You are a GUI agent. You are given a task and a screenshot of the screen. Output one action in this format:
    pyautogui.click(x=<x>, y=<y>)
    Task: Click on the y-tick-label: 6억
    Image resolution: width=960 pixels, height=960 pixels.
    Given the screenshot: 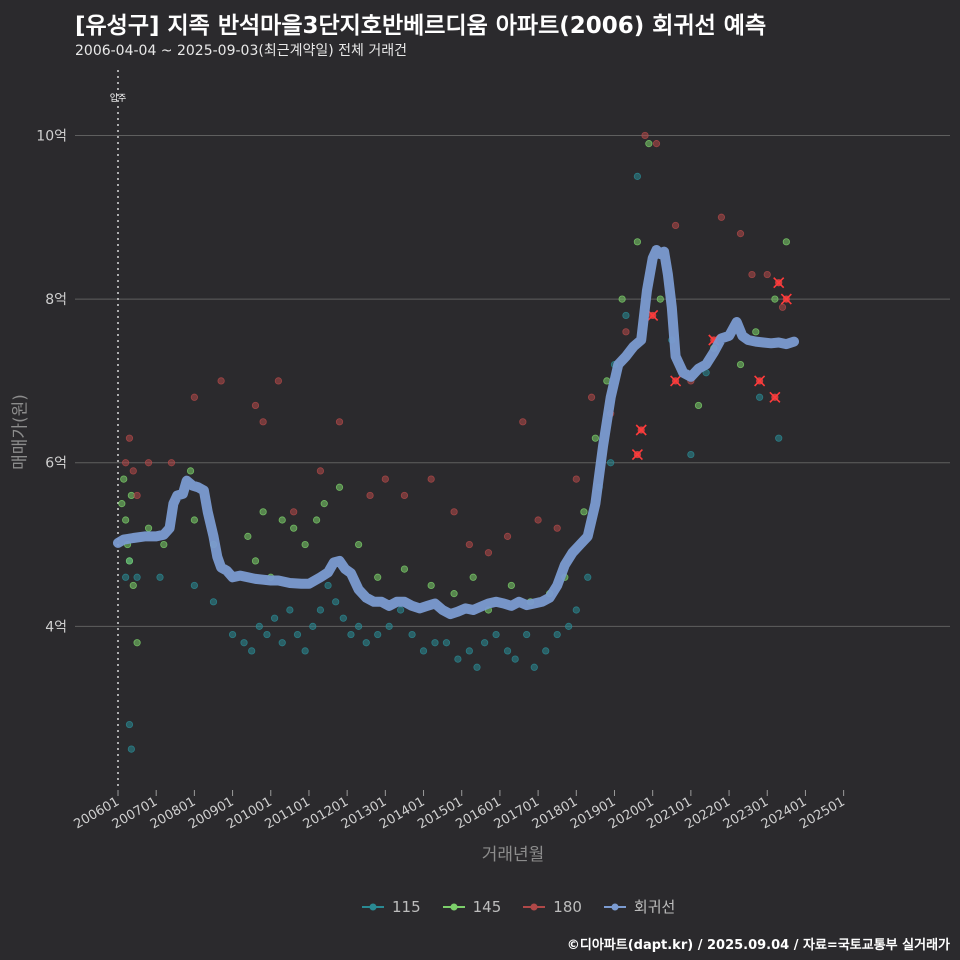 What is the action you would take?
    pyautogui.click(x=56, y=464)
    